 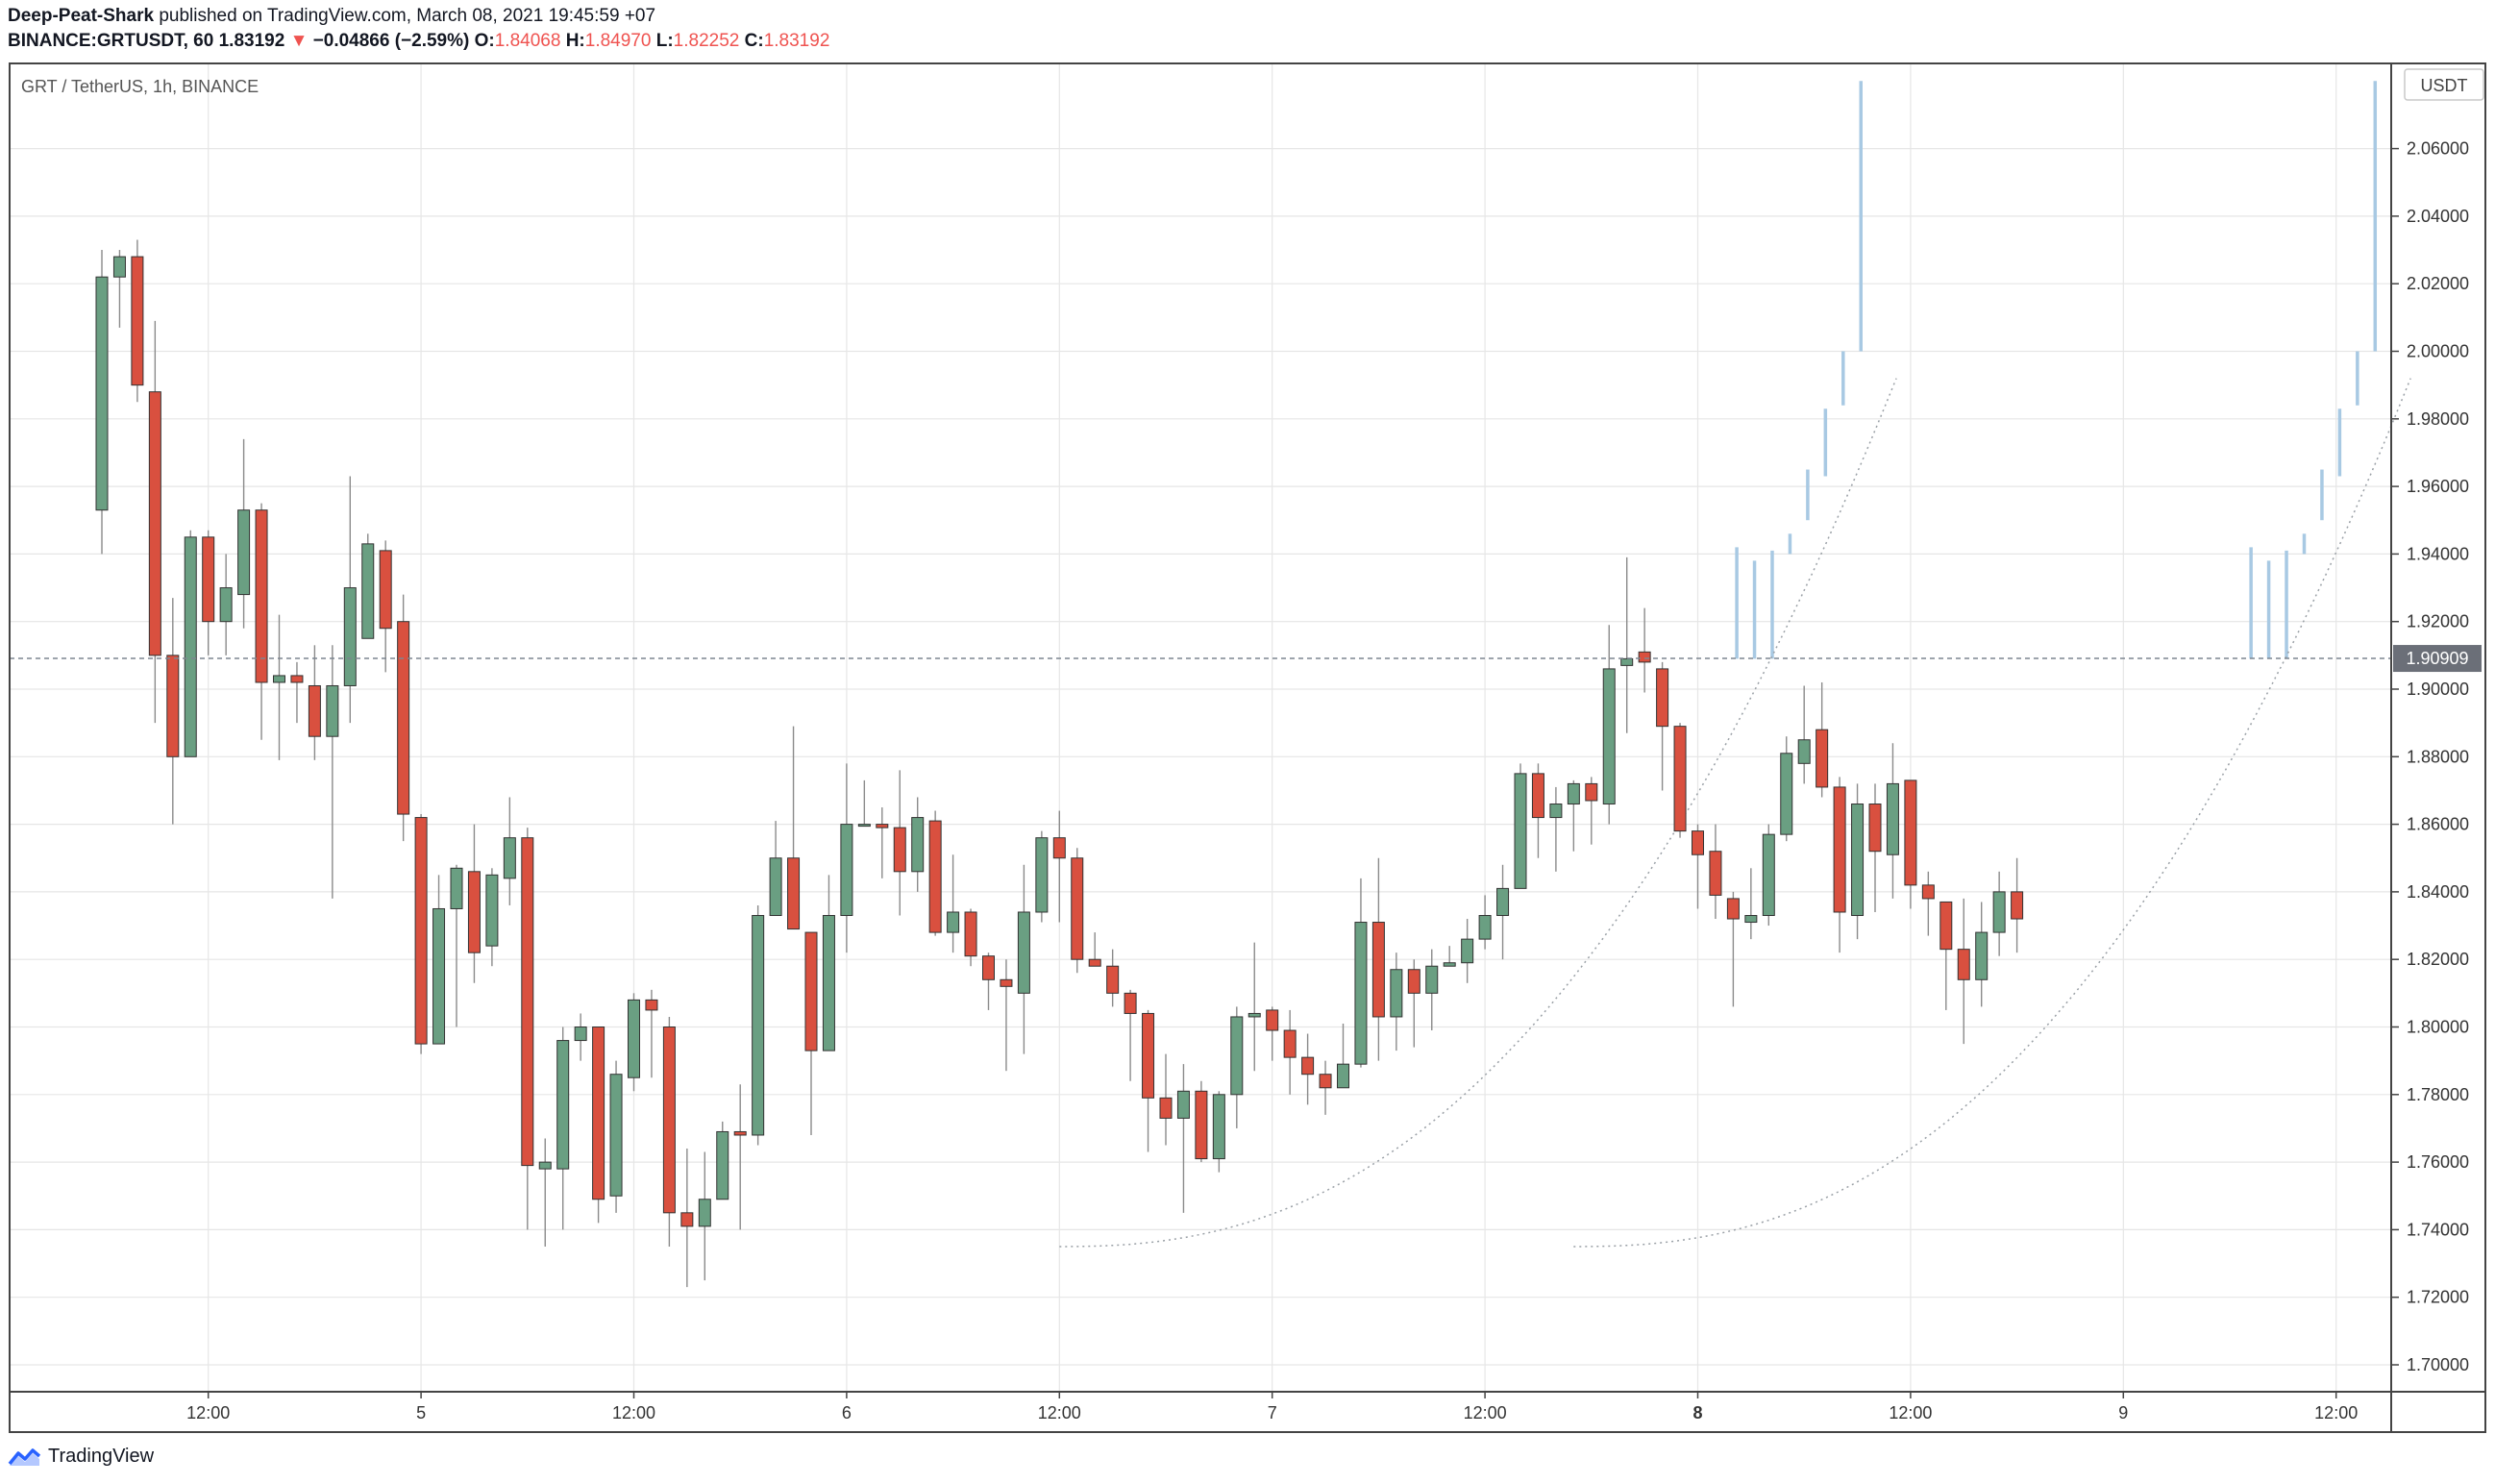 What do you see at coordinates (251, 41) in the screenshot?
I see `last-price: 1.83192` at bounding box center [251, 41].